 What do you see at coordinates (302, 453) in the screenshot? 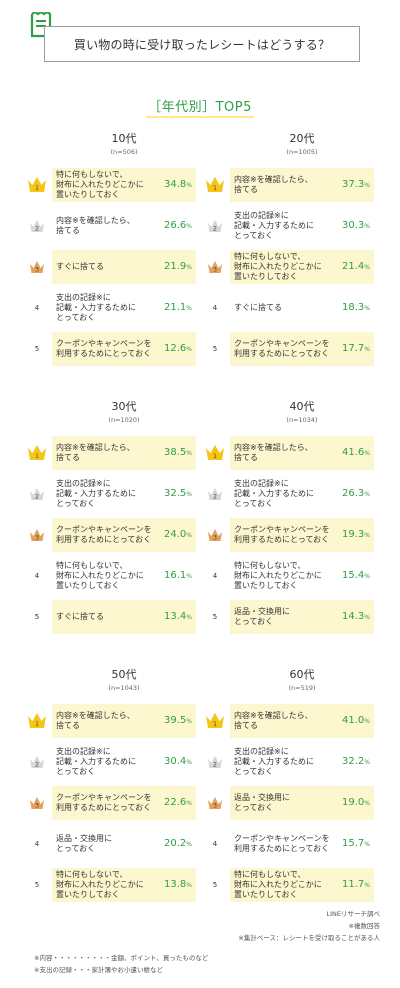
I see `ranking-bar: 内容※を確認したら、 捨てる 41.6%` at bounding box center [302, 453].